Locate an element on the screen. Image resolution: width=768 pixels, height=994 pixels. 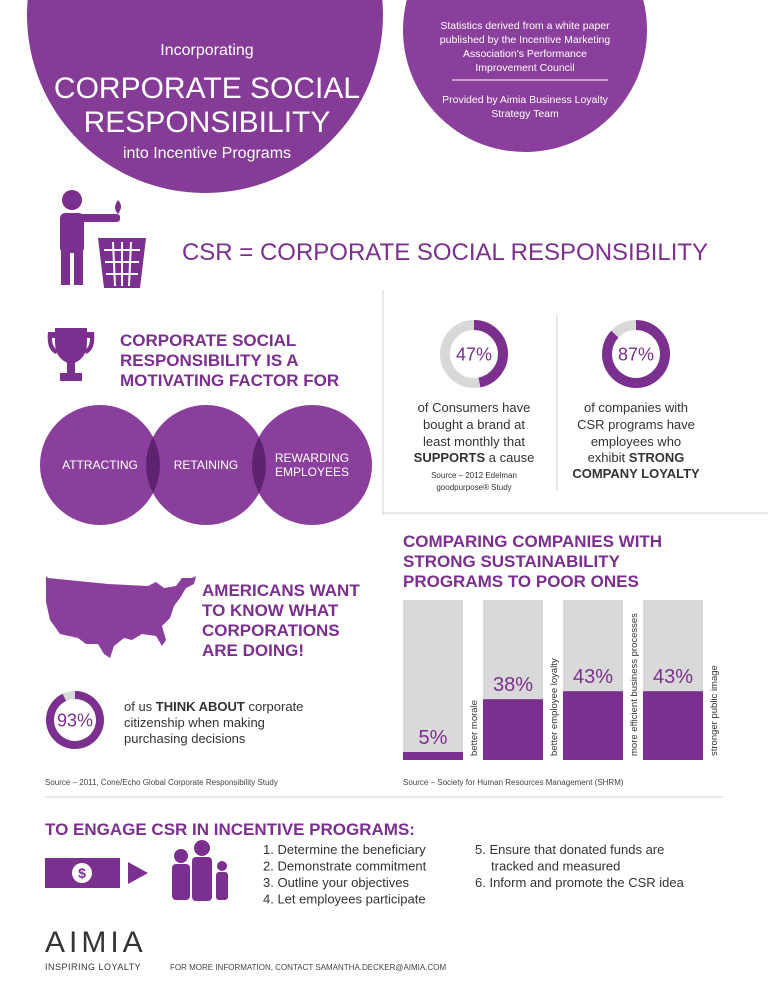
stat-line: of Consumers have is located at coordinates (474, 407).